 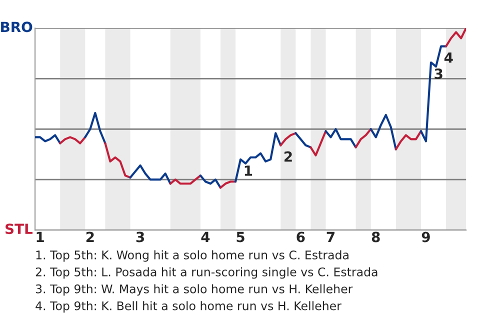 What do you see at coordinates (90, 237) in the screenshot?
I see `x-tick-label: 2` at bounding box center [90, 237].